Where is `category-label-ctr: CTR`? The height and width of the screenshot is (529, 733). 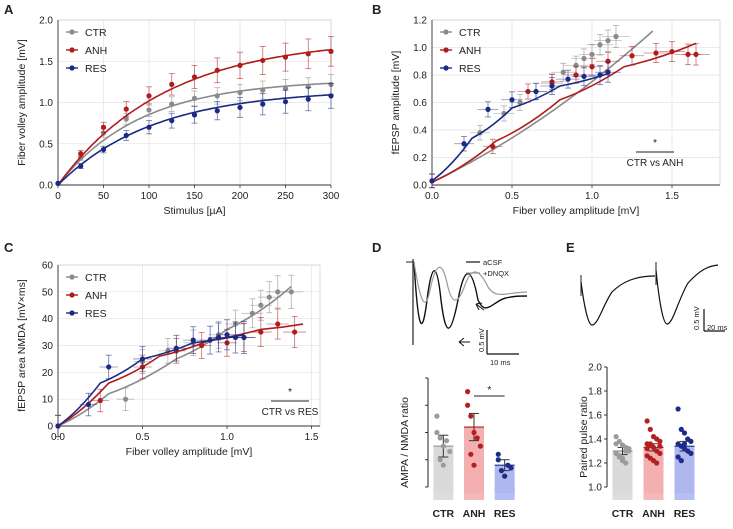
category-label-ctr: CTR is located at coordinates (444, 514).